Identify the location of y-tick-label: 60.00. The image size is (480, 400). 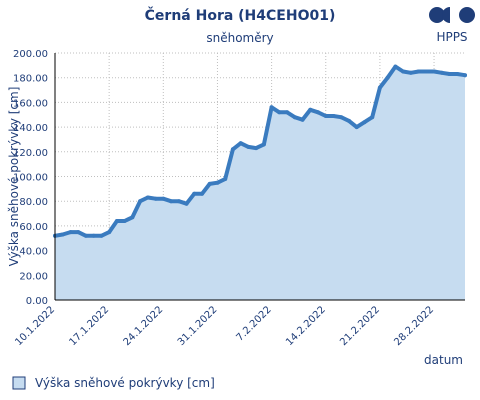
(33, 227).